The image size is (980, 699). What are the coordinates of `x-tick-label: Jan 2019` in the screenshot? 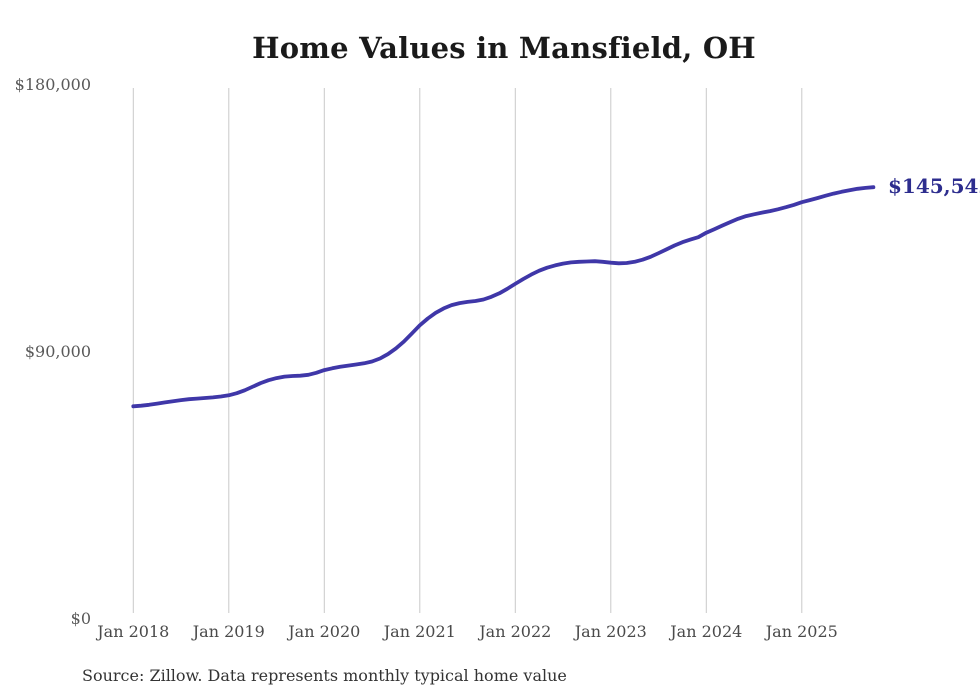 It's located at (228, 631).